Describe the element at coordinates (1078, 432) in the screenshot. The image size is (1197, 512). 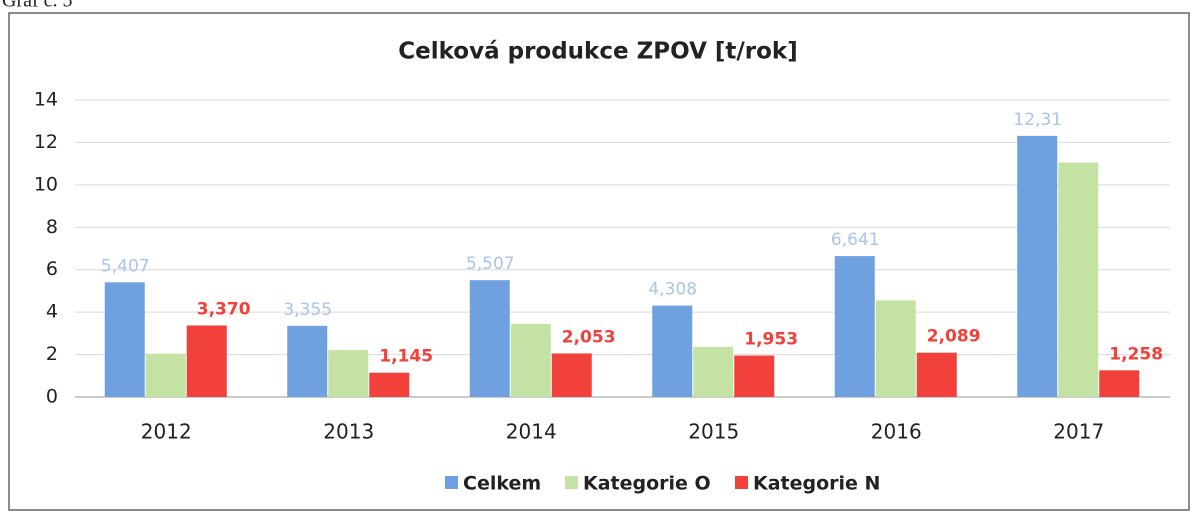
I see `x-tick-label: 2017` at that location.